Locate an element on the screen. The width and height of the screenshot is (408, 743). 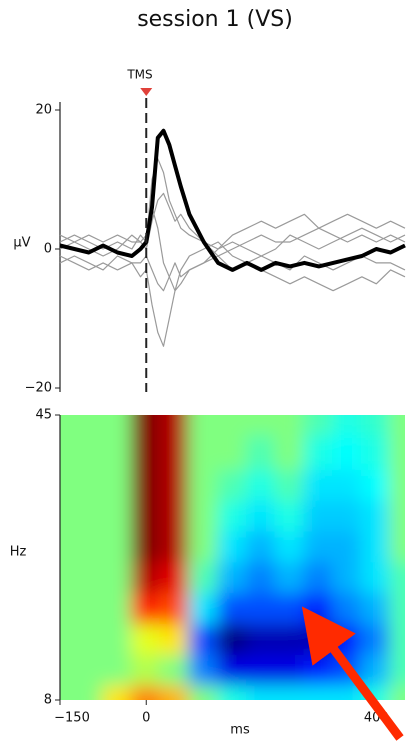
y-axis-label: μV is located at coordinates (21, 243).